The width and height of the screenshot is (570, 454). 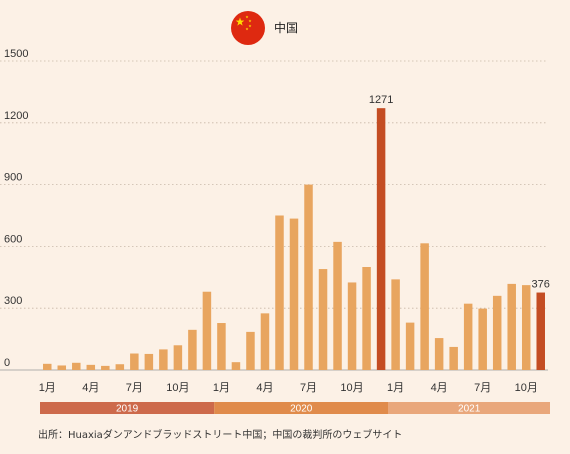 I want to click on y-tick-label: 600, so click(x=13, y=239).